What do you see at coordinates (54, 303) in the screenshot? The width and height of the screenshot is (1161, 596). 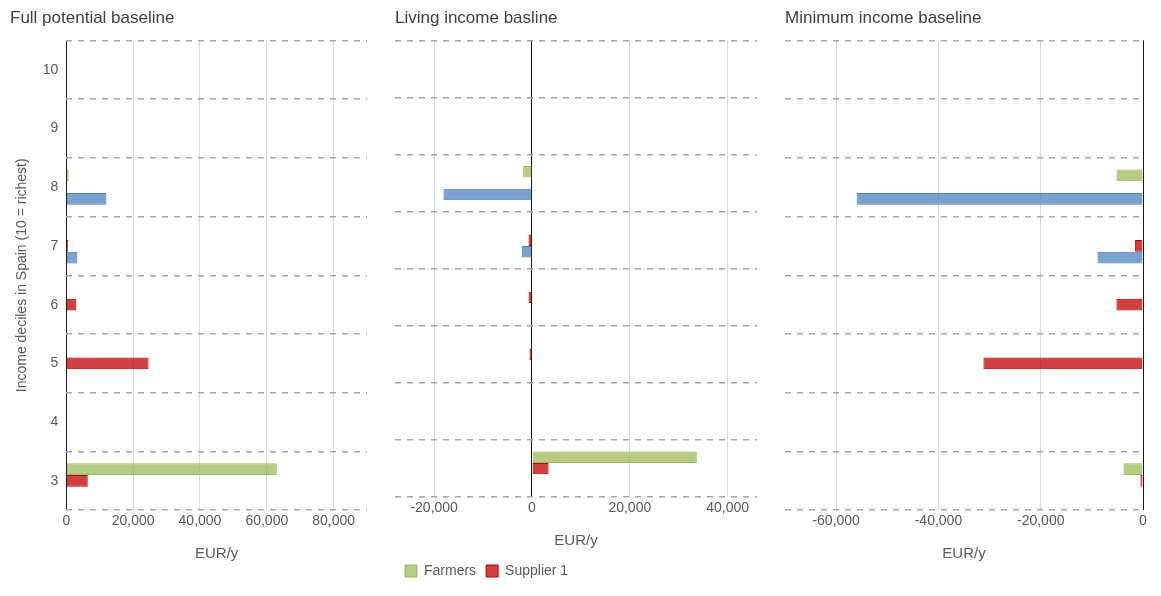 I see `y-tick-label: 6` at bounding box center [54, 303].